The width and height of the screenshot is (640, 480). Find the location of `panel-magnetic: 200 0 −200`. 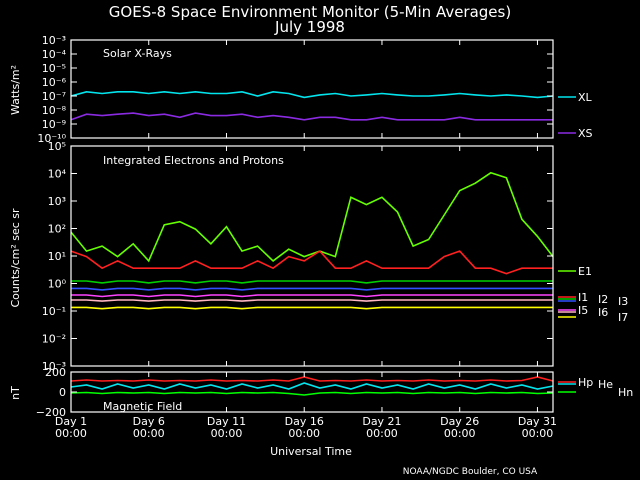

panel-magnetic: 200 0 −200 is located at coordinates (295, 392).